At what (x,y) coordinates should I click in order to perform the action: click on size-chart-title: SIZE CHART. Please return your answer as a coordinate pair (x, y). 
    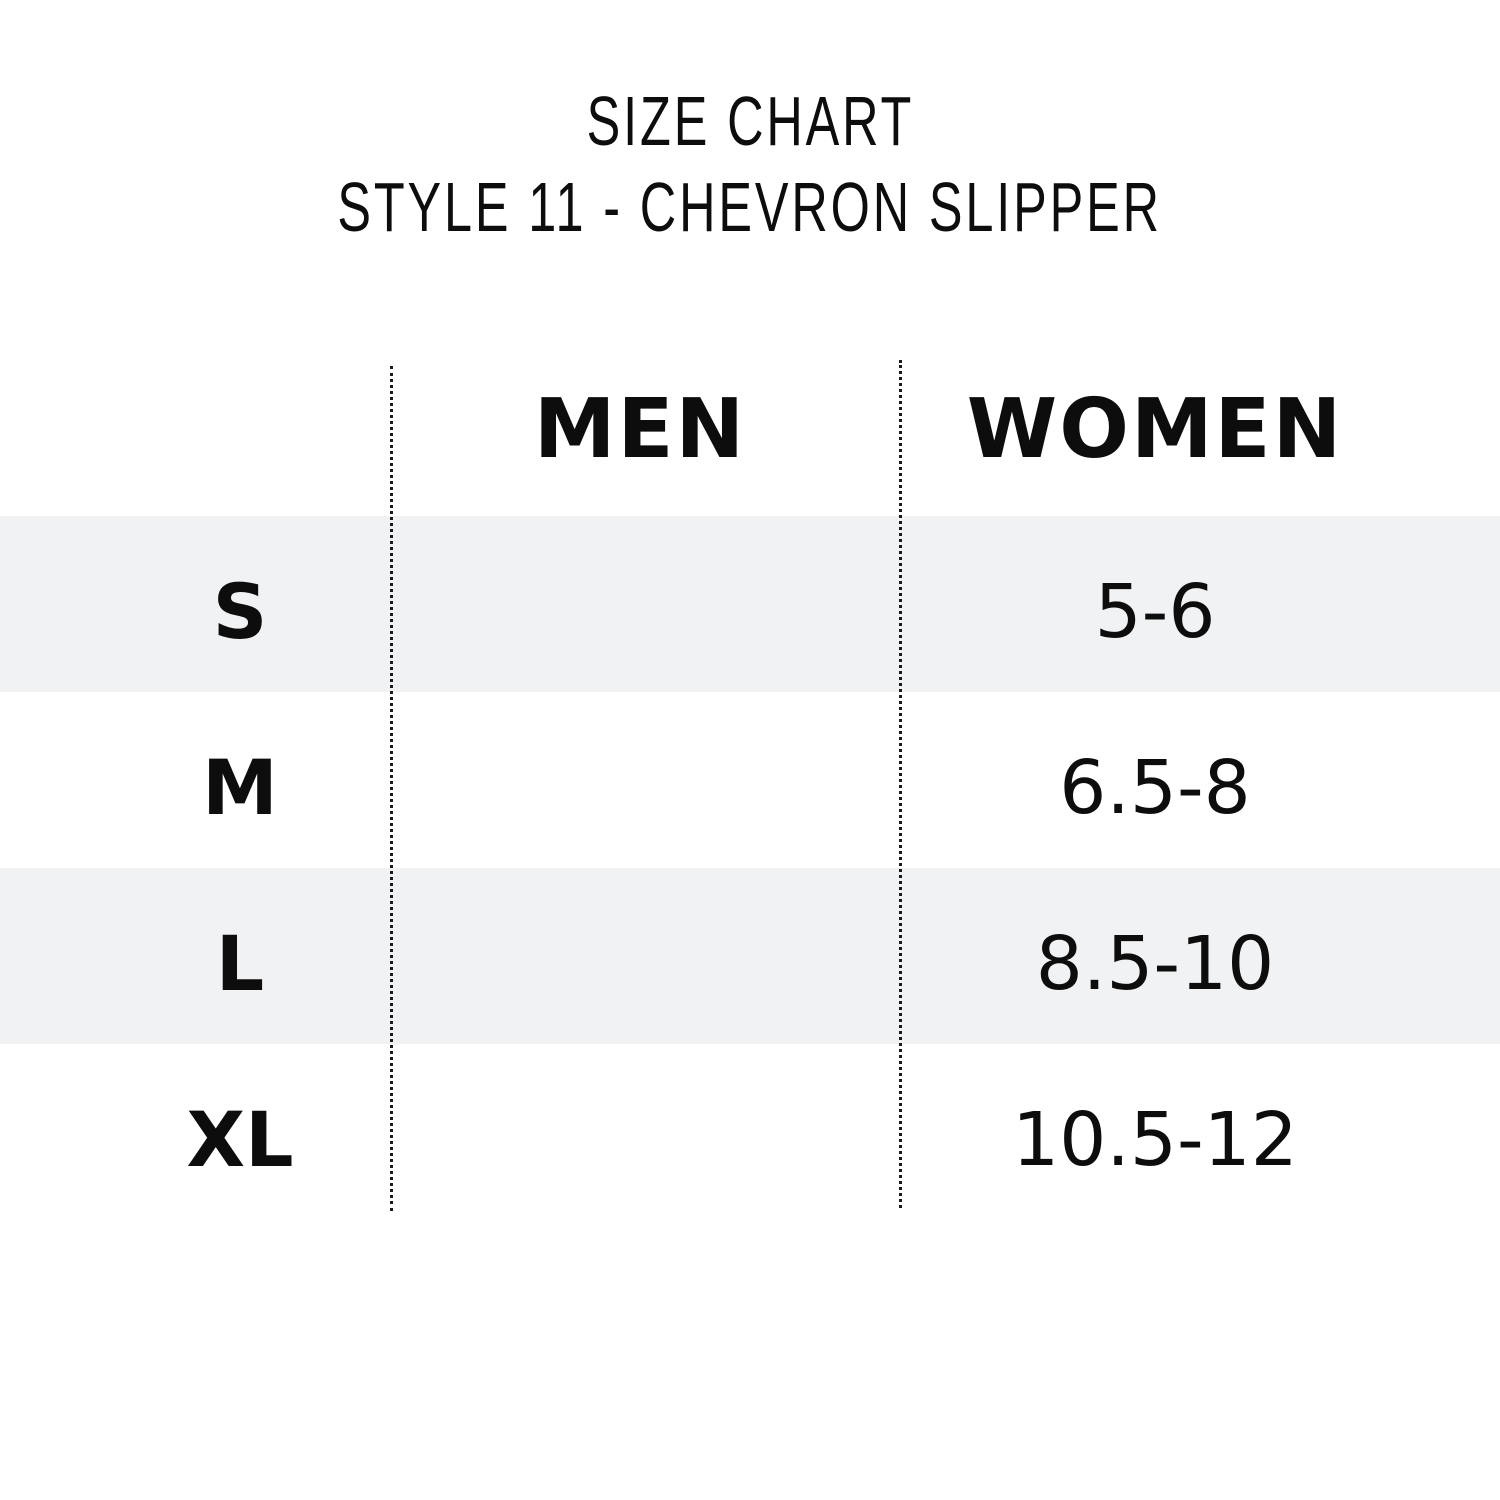
    Looking at the image, I should click on (750, 121).